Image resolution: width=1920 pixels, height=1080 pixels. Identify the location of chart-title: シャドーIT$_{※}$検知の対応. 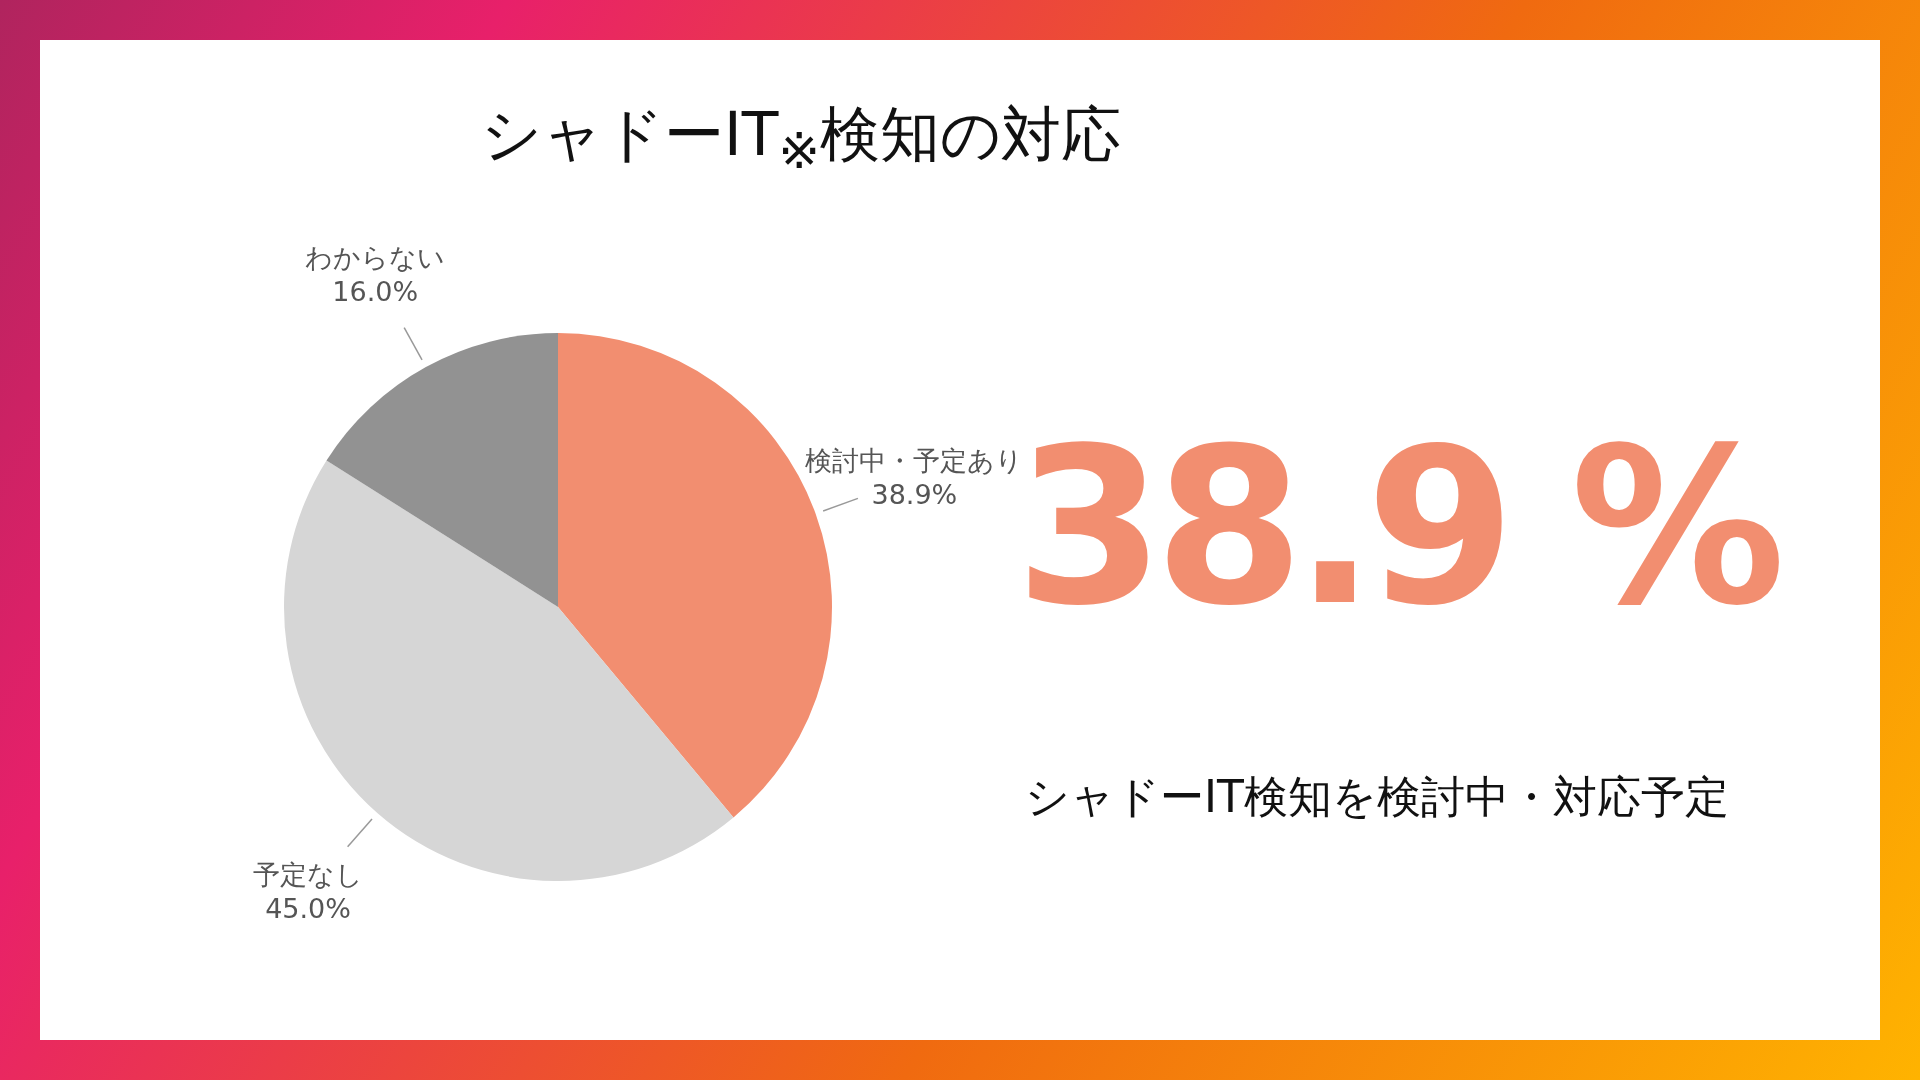
(801, 139).